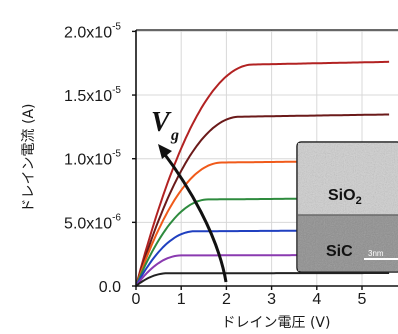  Describe the element at coordinates (226, 299) in the screenshot. I see `x-tick-label-2: 2` at that location.